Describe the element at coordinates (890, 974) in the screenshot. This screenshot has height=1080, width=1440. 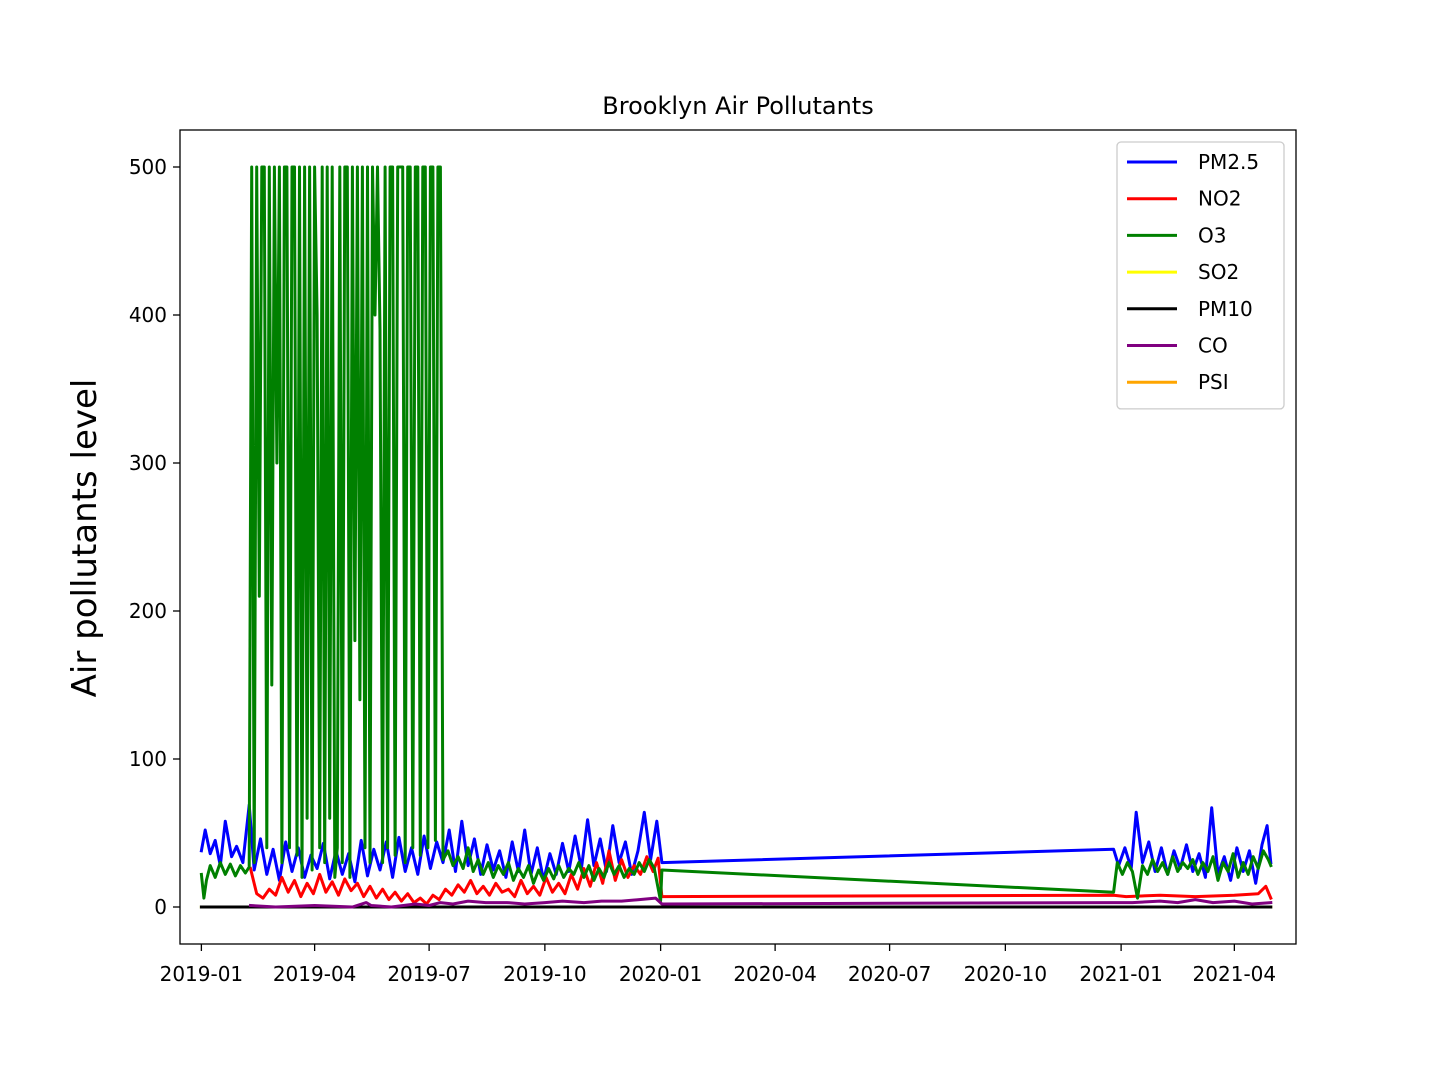
I see `x-tick-label: 2020-07` at that location.